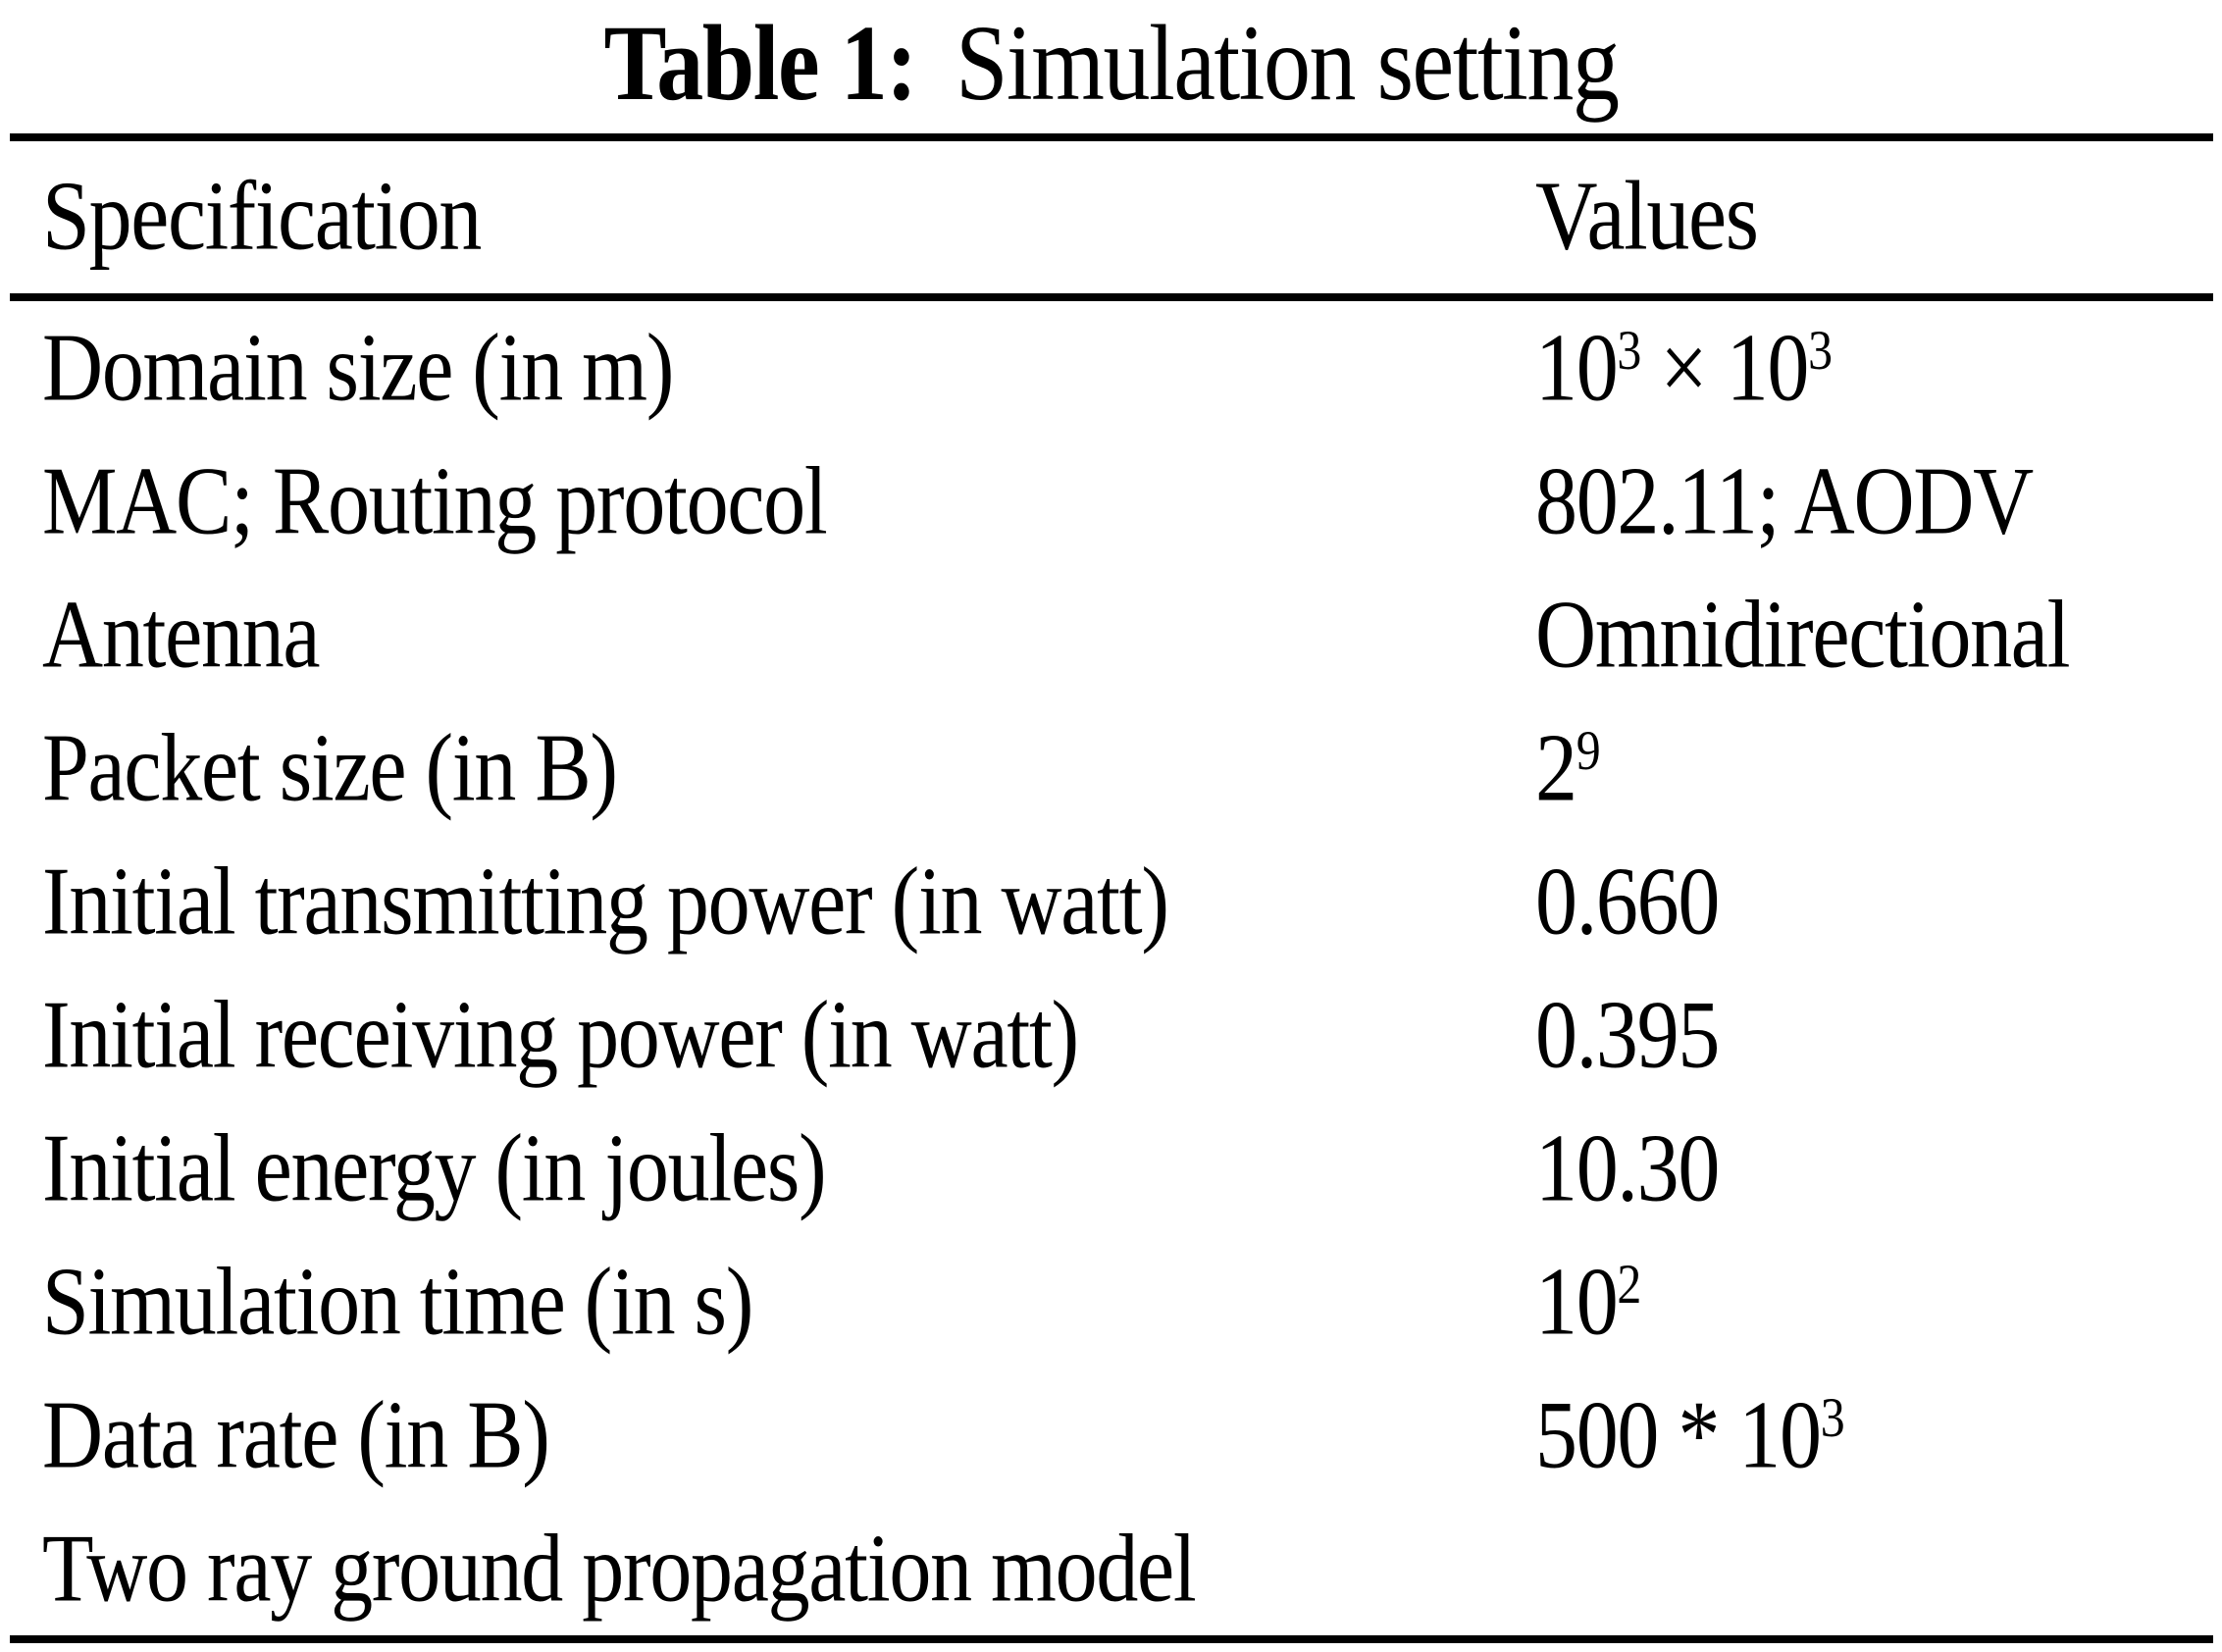 The image size is (2222, 1652). I want to click on spec-cell-text: Packet size (in B), so click(330, 767).